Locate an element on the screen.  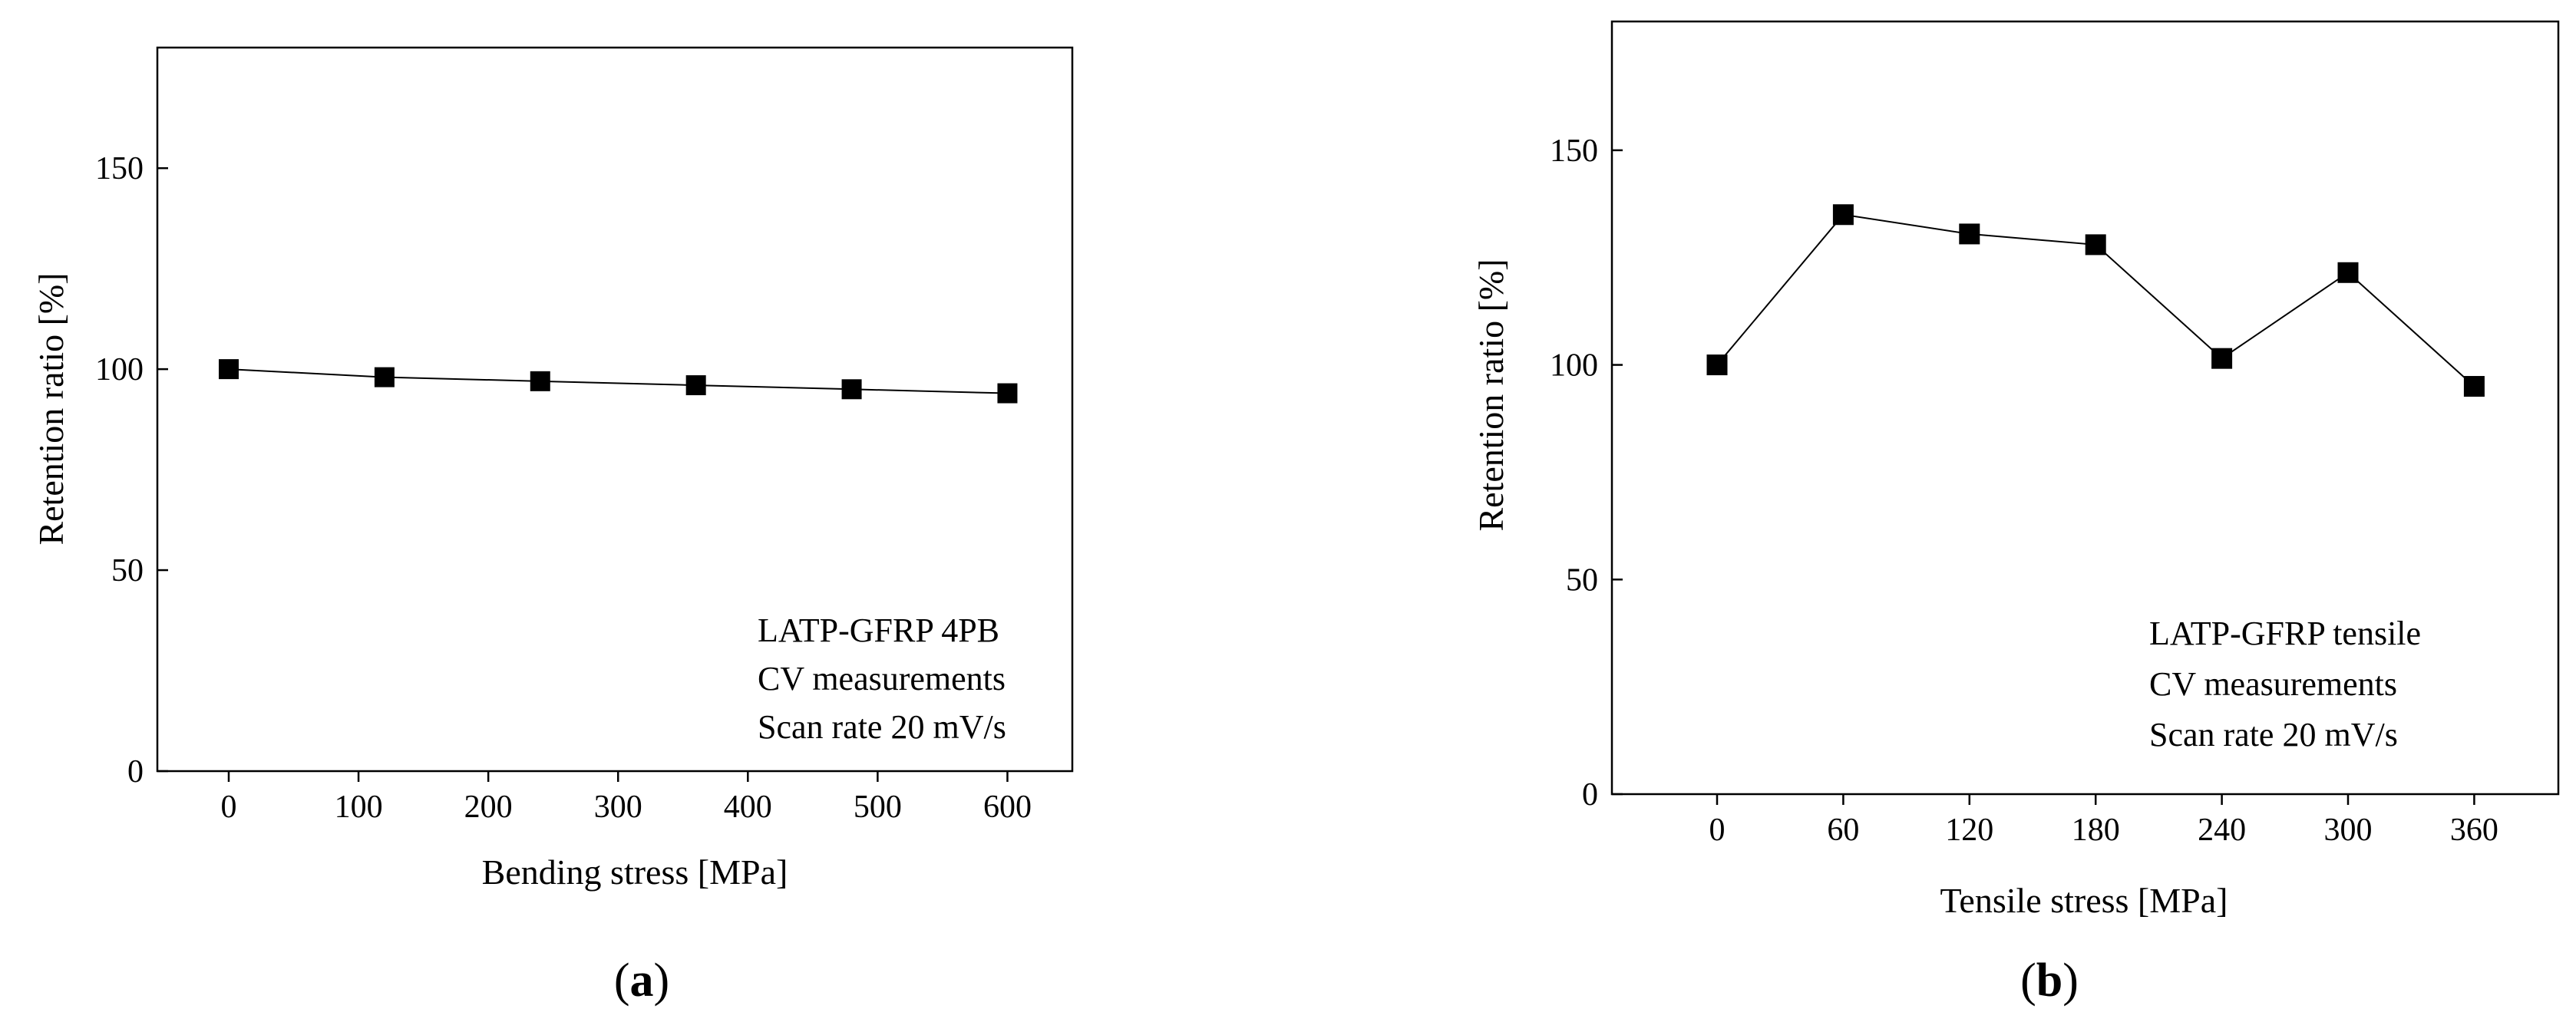
annotation-b-2: CV measurements is located at coordinates (2273, 684).